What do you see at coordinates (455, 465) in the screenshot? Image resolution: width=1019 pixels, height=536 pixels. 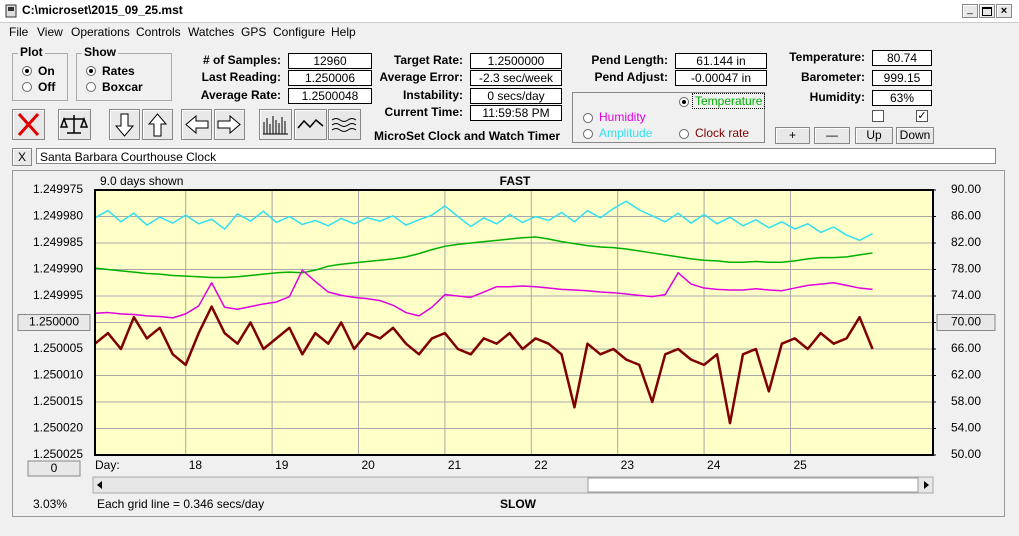 I see `x-tick-label: 21` at bounding box center [455, 465].